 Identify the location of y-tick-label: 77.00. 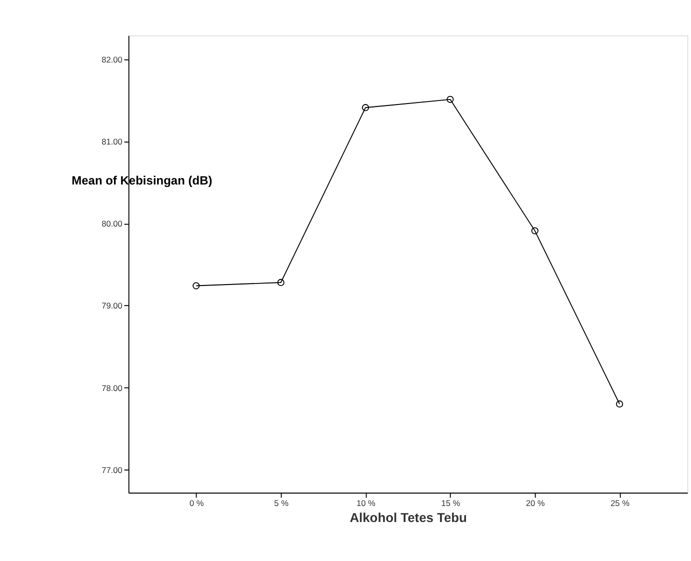
(112, 469).